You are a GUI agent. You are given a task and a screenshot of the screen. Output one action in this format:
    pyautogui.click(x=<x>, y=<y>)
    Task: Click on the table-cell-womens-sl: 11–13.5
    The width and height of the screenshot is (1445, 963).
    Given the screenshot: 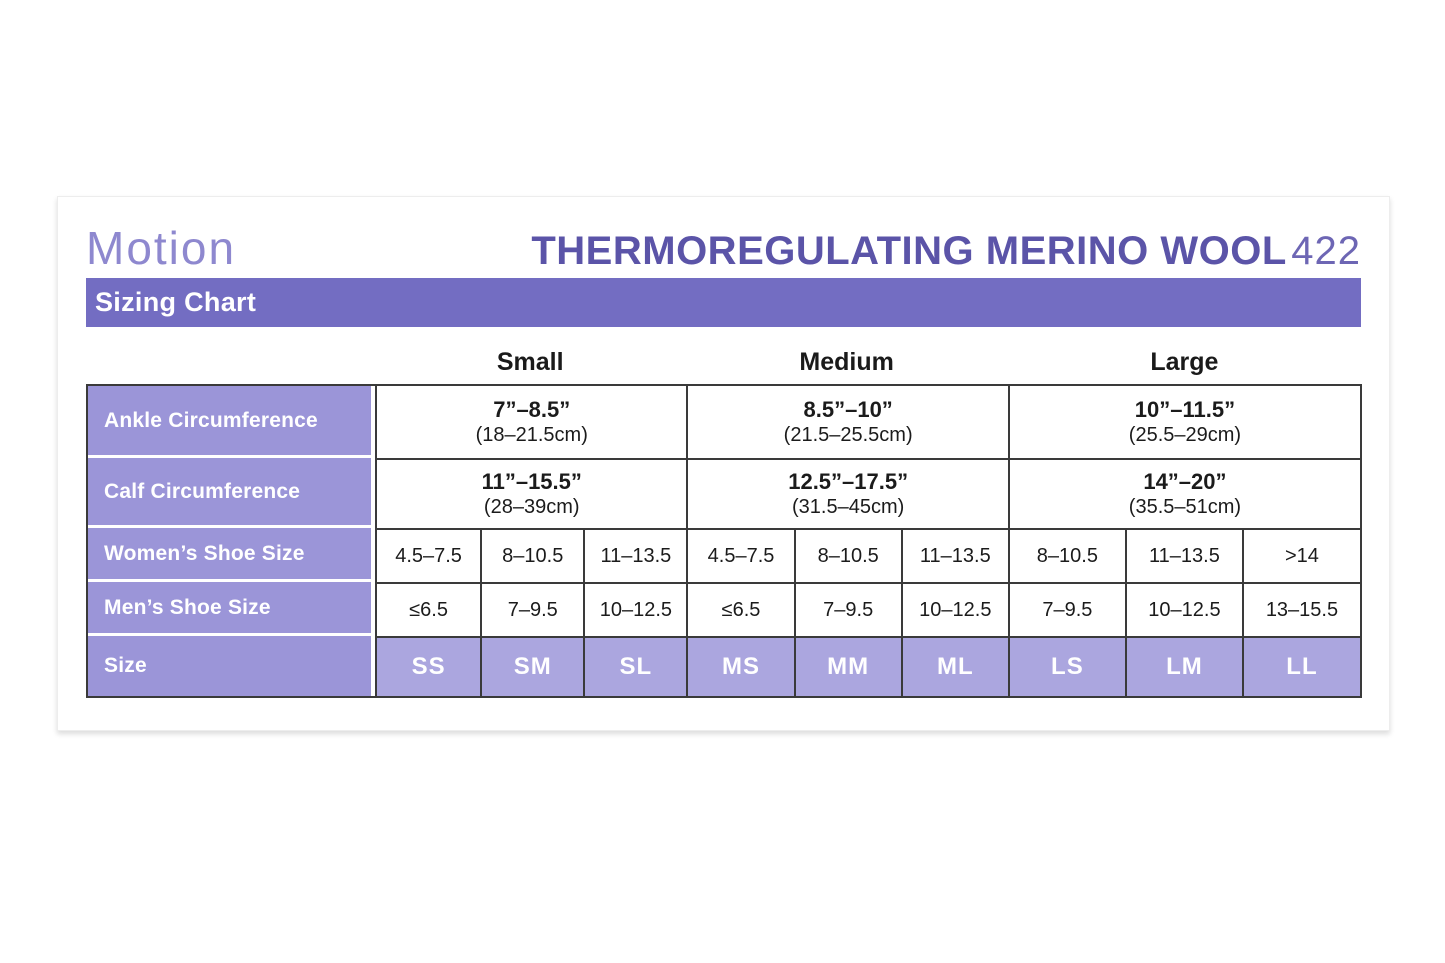 What is the action you would take?
    pyautogui.click(x=635, y=555)
    